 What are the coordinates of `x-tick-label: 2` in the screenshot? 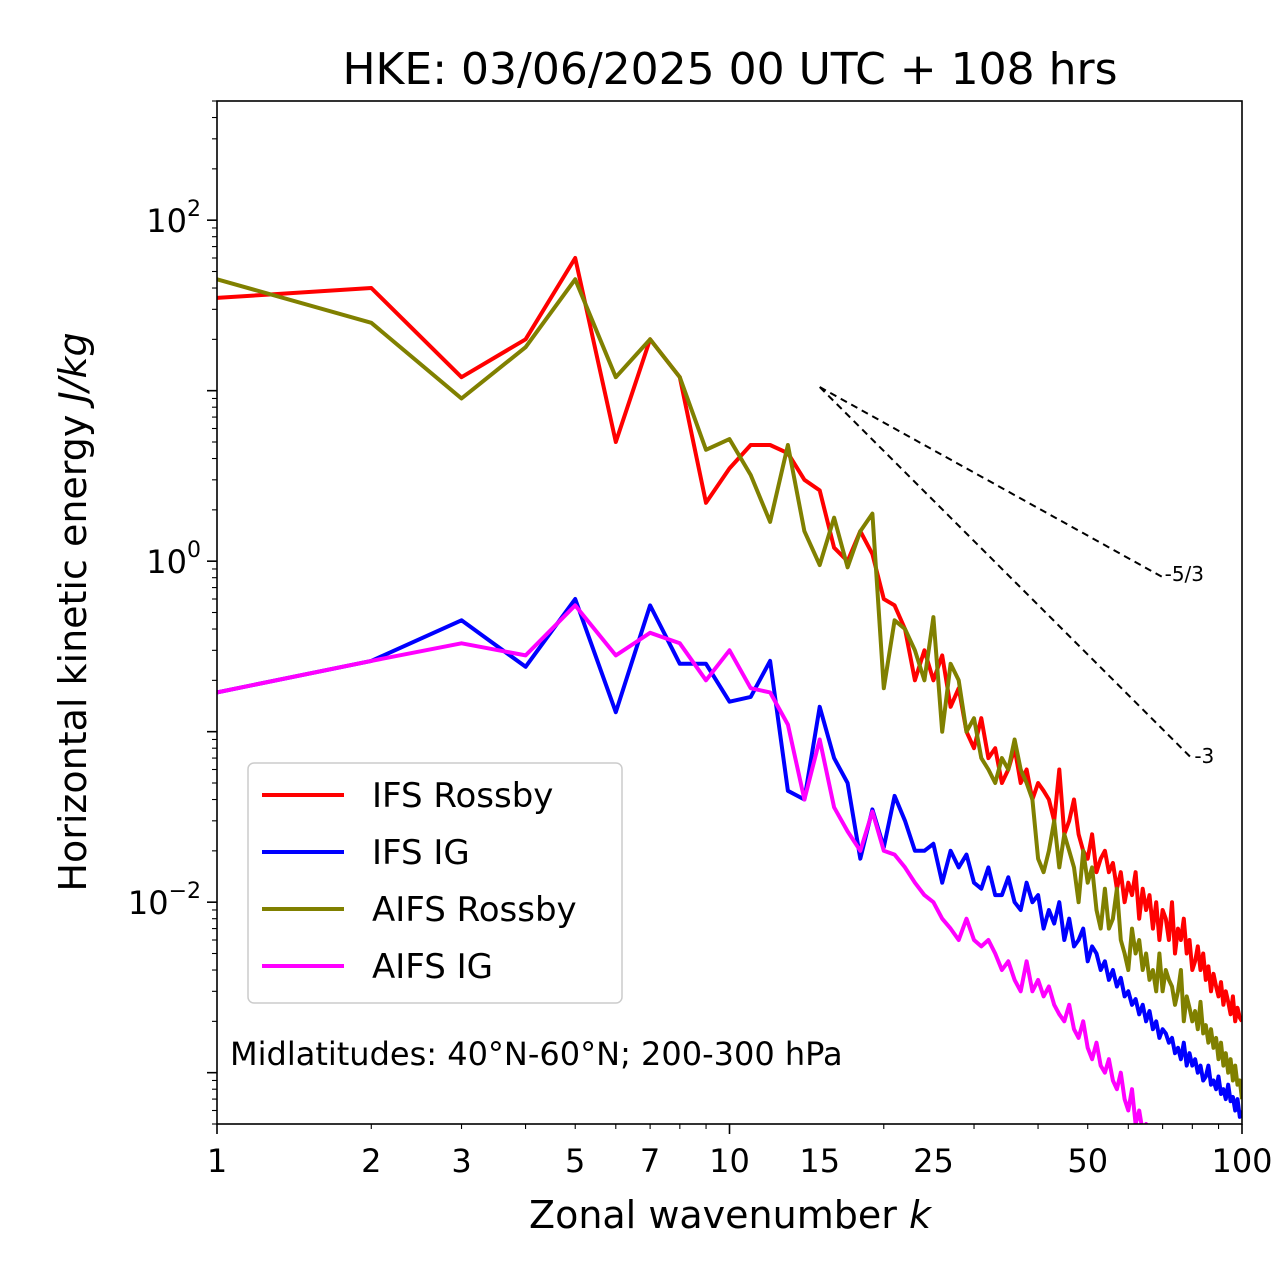 It's located at (371, 1161).